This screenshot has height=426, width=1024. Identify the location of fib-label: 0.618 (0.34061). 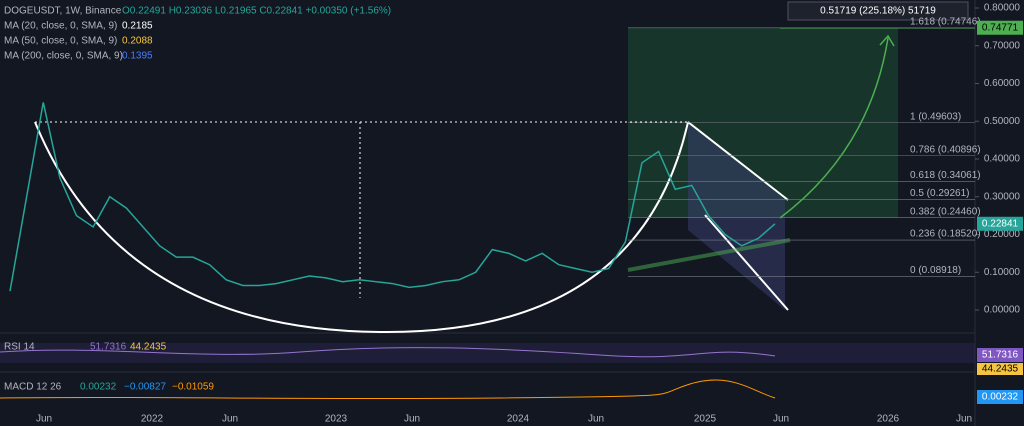
(945, 175).